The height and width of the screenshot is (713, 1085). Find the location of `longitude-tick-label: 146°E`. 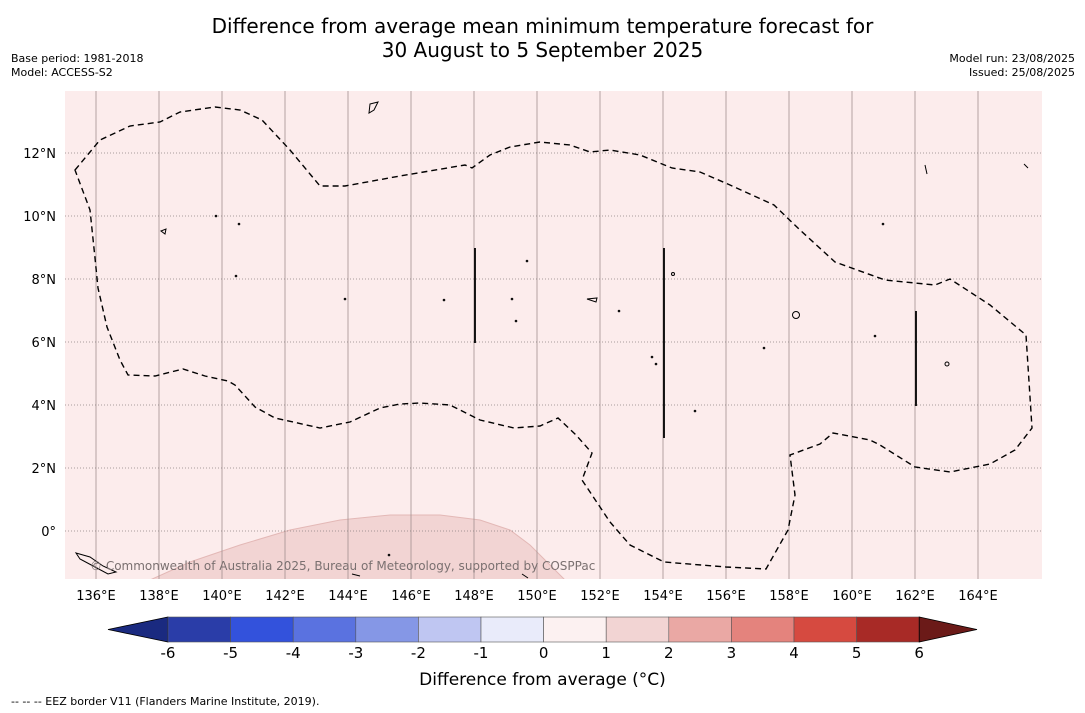

longitude-tick-label: 146°E is located at coordinates (411, 596).